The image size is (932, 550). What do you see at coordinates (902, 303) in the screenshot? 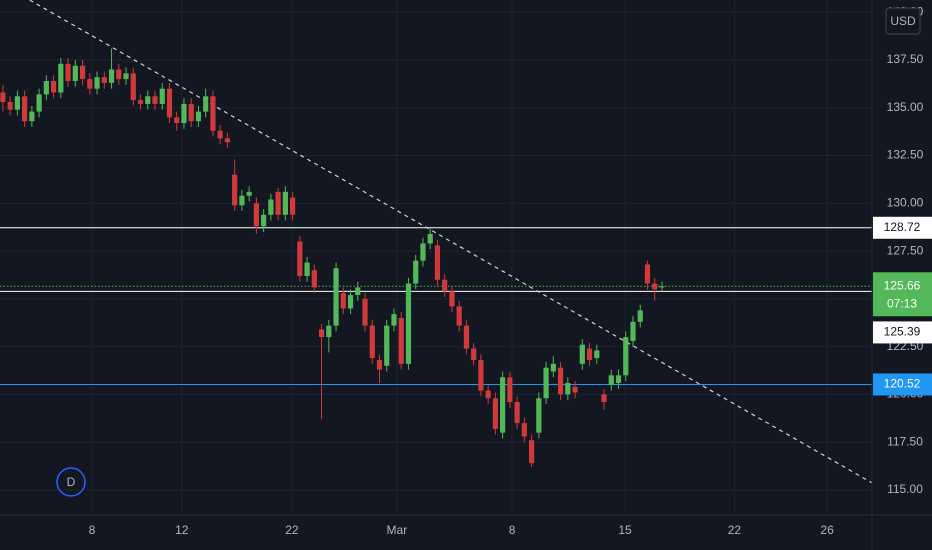
I see `countdown-label: 07:13` at bounding box center [902, 303].